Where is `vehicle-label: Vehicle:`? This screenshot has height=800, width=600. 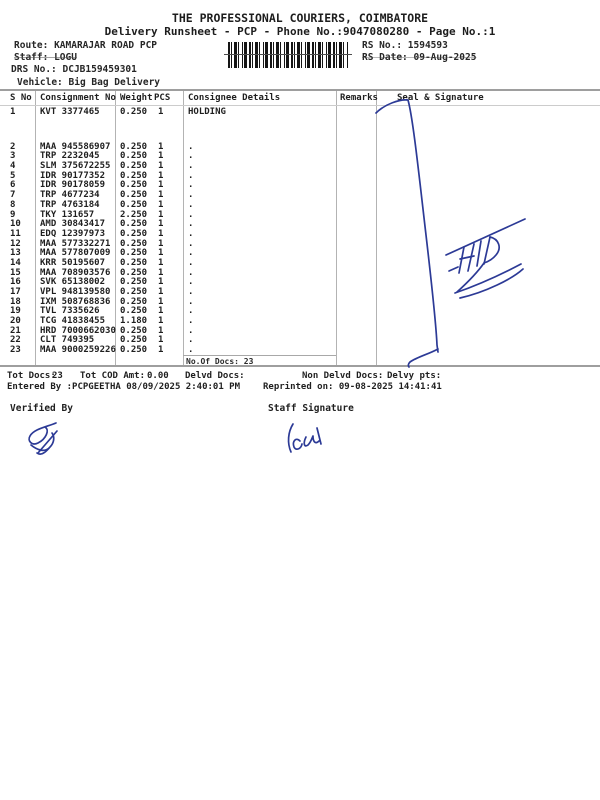 vehicle-label: Vehicle: is located at coordinates (40, 82).